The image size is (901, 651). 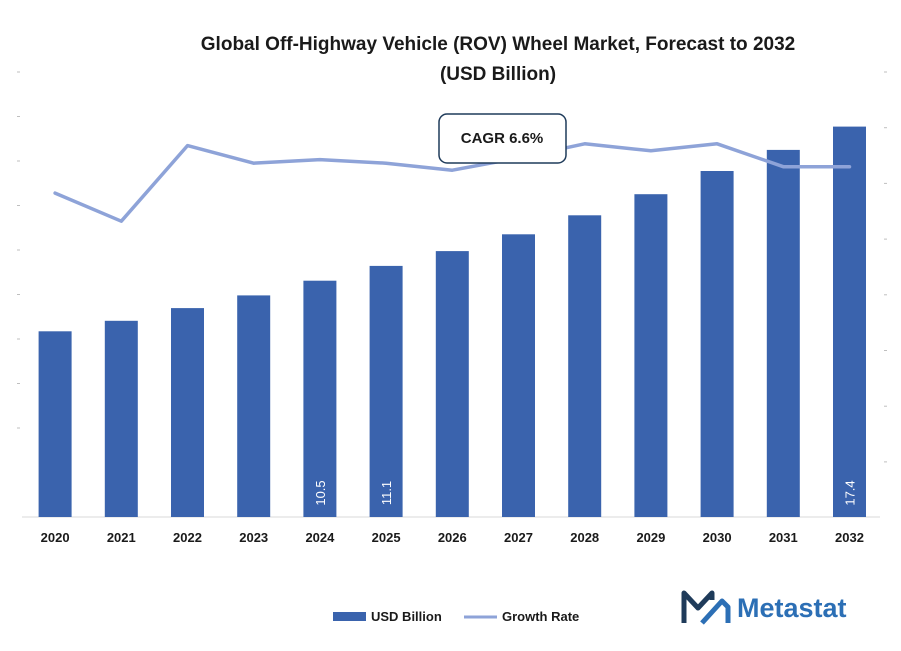 I want to click on x-tick-2026: 2026, so click(x=452, y=537).